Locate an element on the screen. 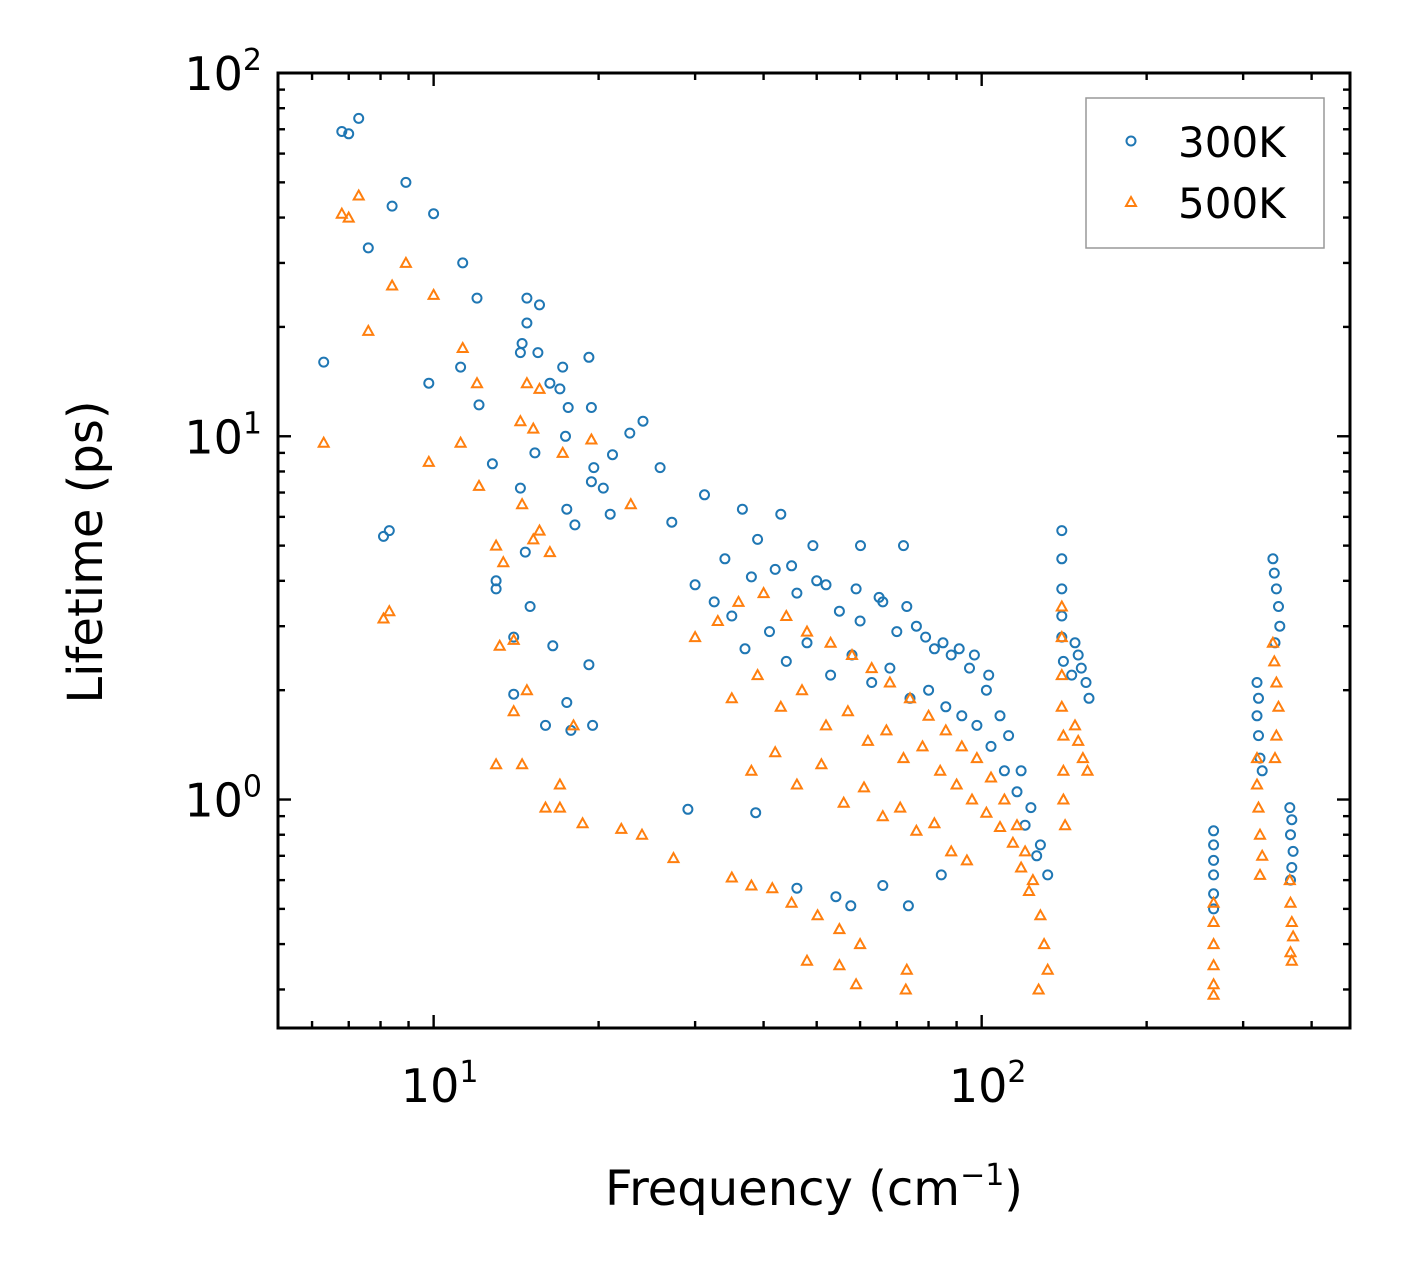  y-tick-label: 101 is located at coordinates (223, 435).